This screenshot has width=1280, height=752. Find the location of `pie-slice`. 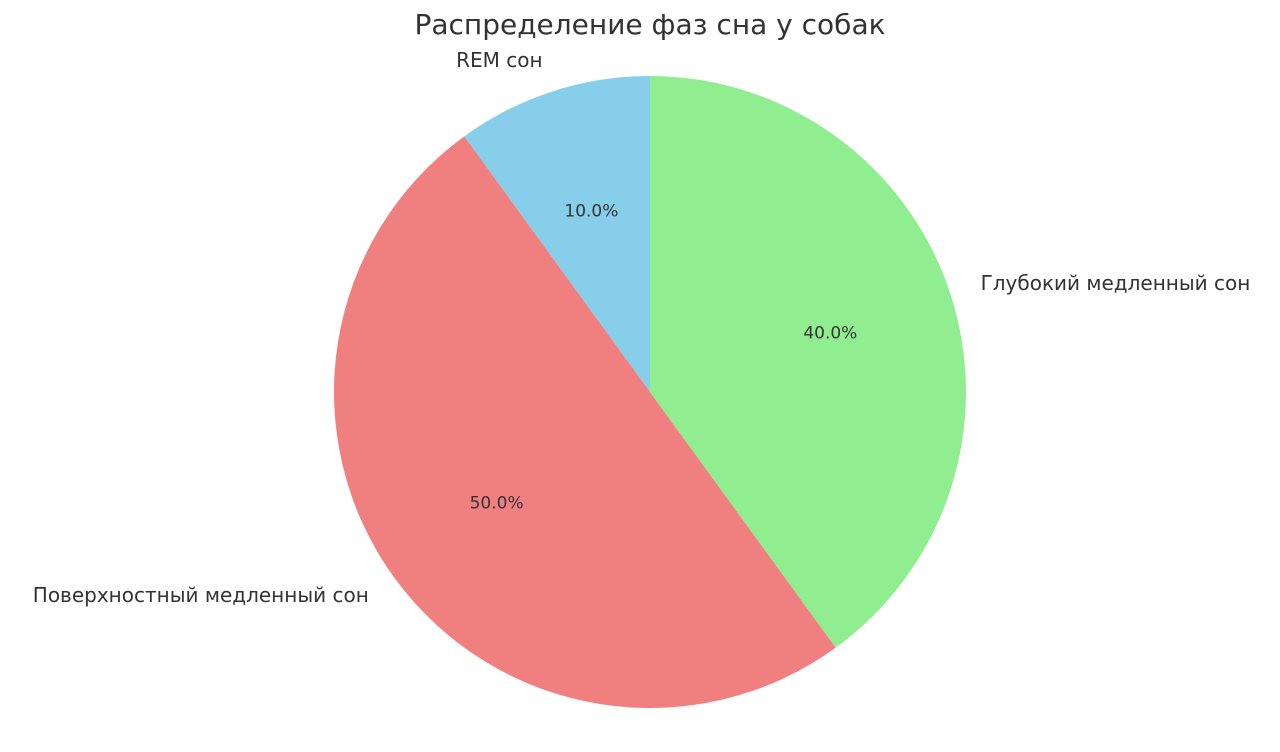

pie-slice is located at coordinates (557, 234).